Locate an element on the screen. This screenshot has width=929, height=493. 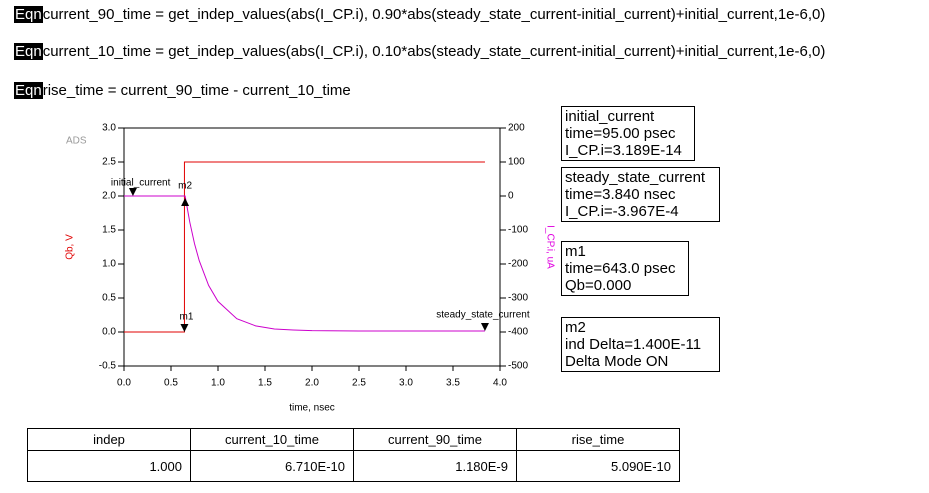
y-axis-label: Qb, V is located at coordinates (70, 247).